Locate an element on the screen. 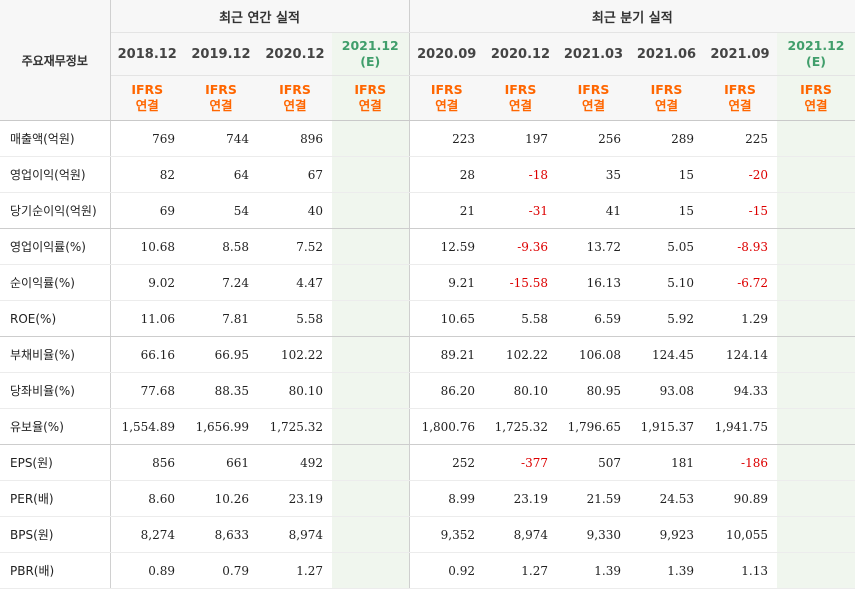 This screenshot has width=855, height=589. value-cell: 1.29 is located at coordinates (740, 318).